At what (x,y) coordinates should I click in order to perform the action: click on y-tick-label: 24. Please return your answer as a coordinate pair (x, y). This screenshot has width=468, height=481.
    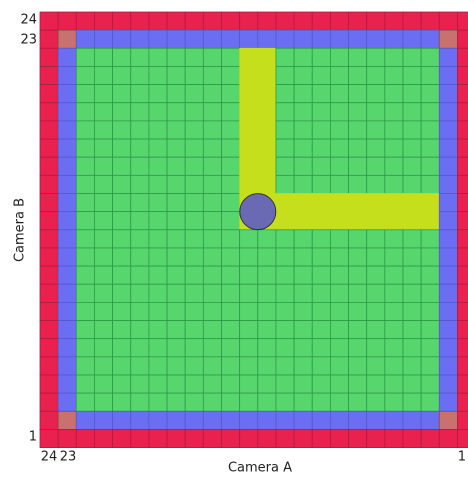
    Looking at the image, I should click on (28, 20).